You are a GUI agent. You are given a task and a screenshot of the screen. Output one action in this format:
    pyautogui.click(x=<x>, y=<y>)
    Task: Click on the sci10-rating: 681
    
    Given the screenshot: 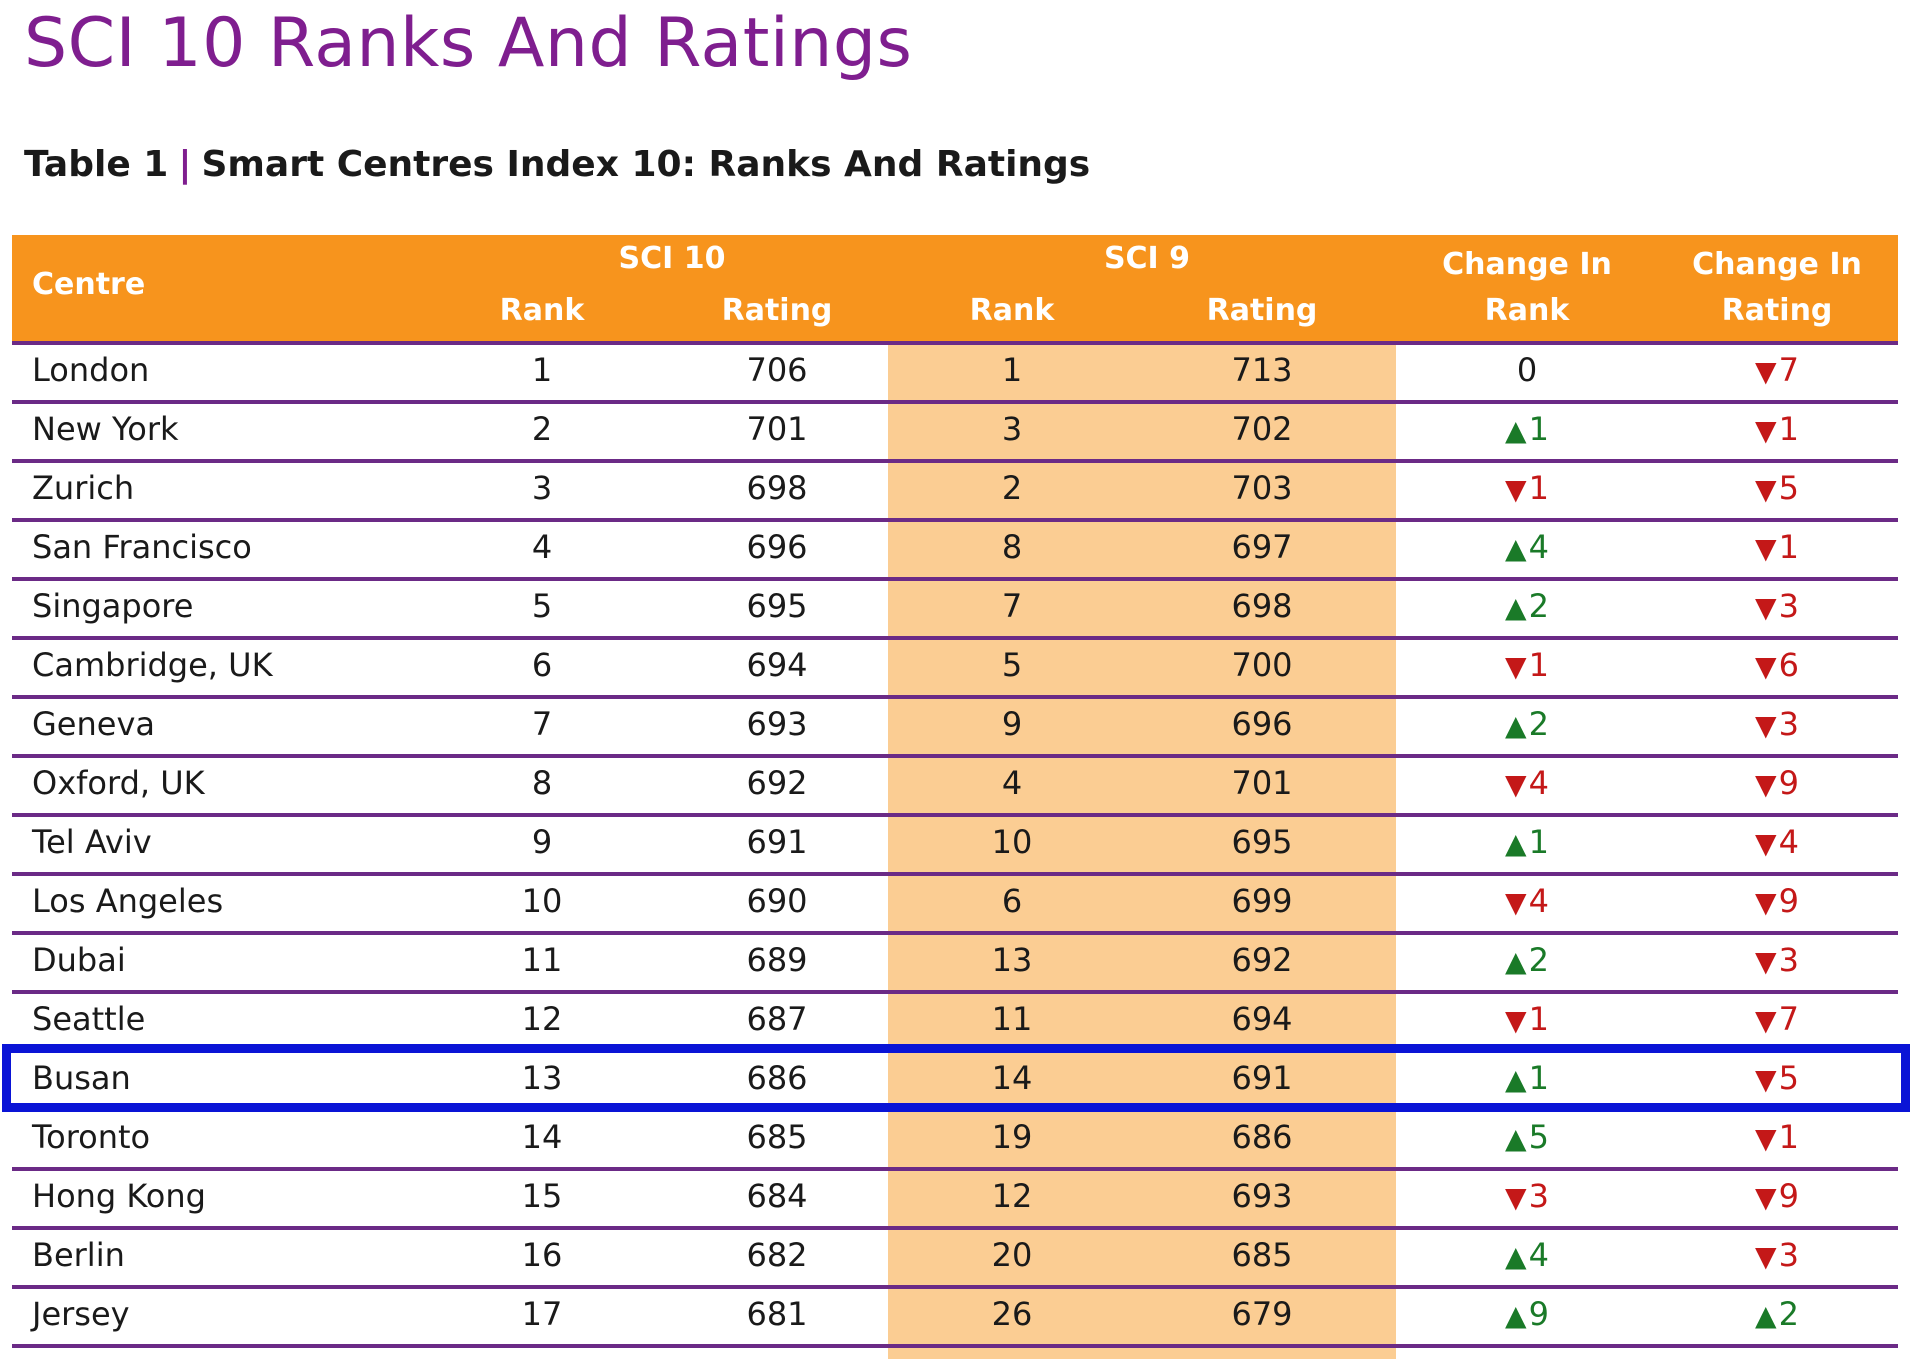 What is the action you would take?
    pyautogui.click(x=777, y=1314)
    